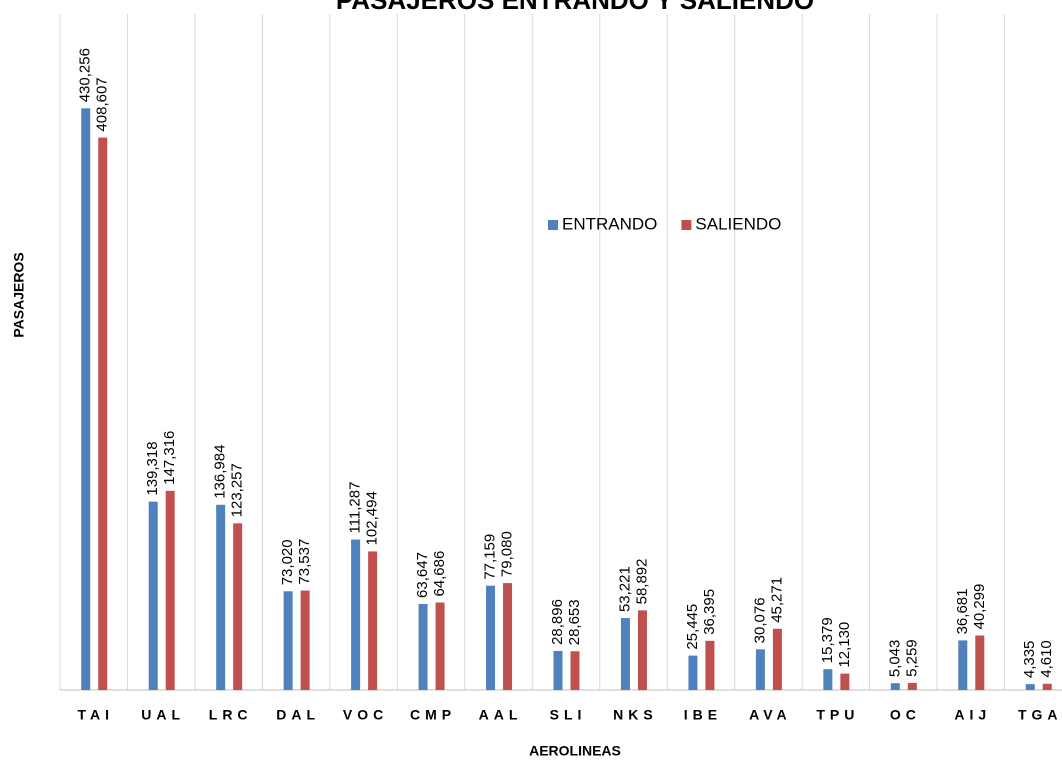  What do you see at coordinates (1029, 660) in the screenshot?
I see `data-label: 4,335` at bounding box center [1029, 660].